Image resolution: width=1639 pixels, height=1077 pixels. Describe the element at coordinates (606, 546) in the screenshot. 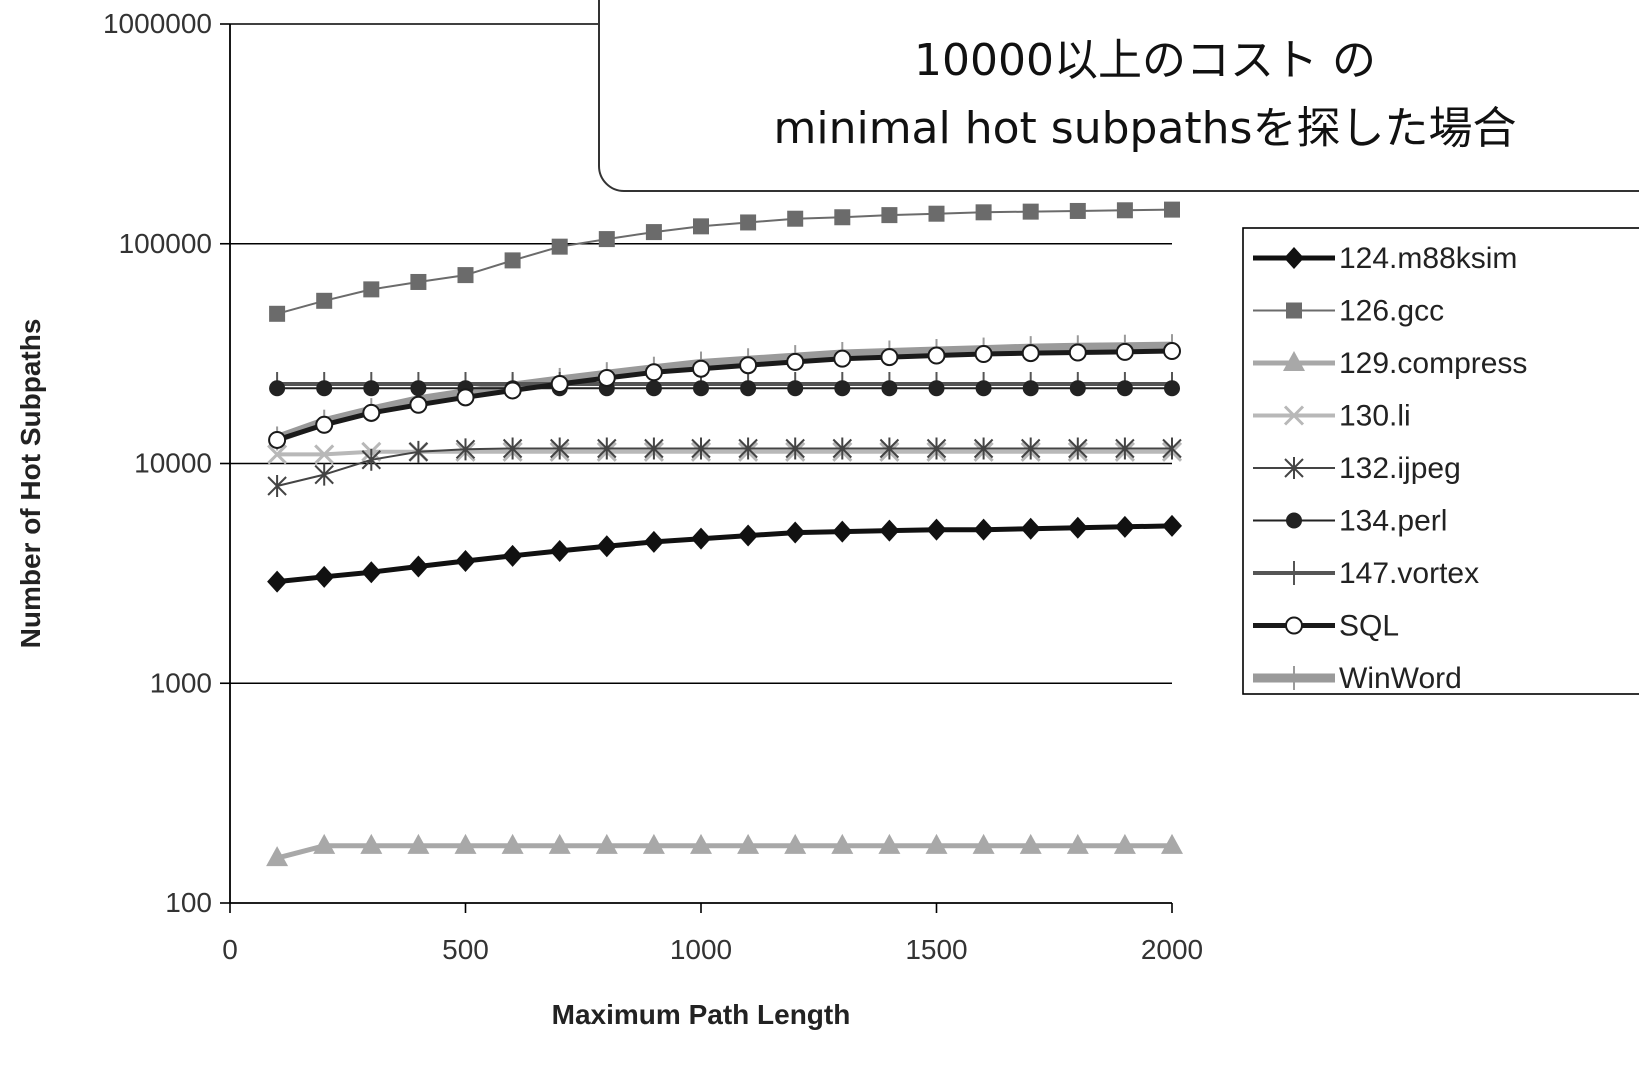

I see `data-point-124.m88ksim-800` at that location.